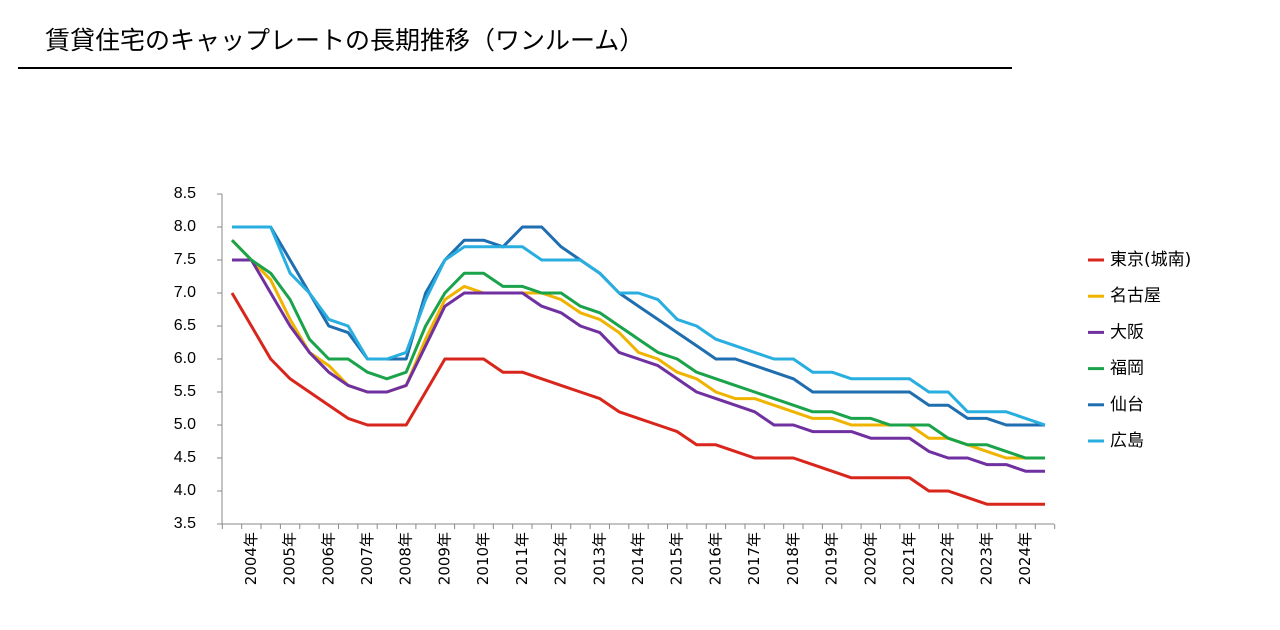 This screenshot has height=630, width=1280. Describe the element at coordinates (561, 558) in the screenshot. I see `x-tick-label: 2012年` at that location.